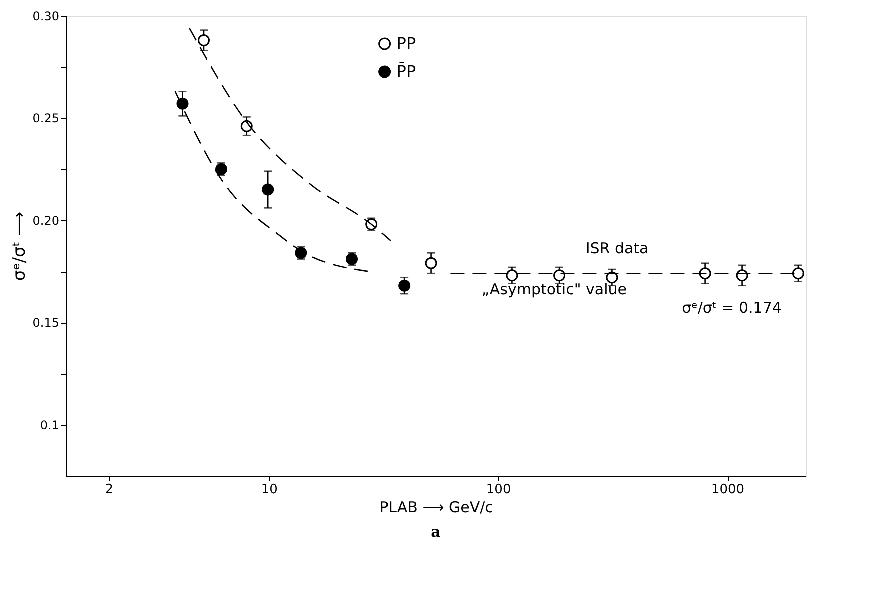 The height and width of the screenshot is (613, 873). I want to click on x-tick-label: 10, so click(269, 490).